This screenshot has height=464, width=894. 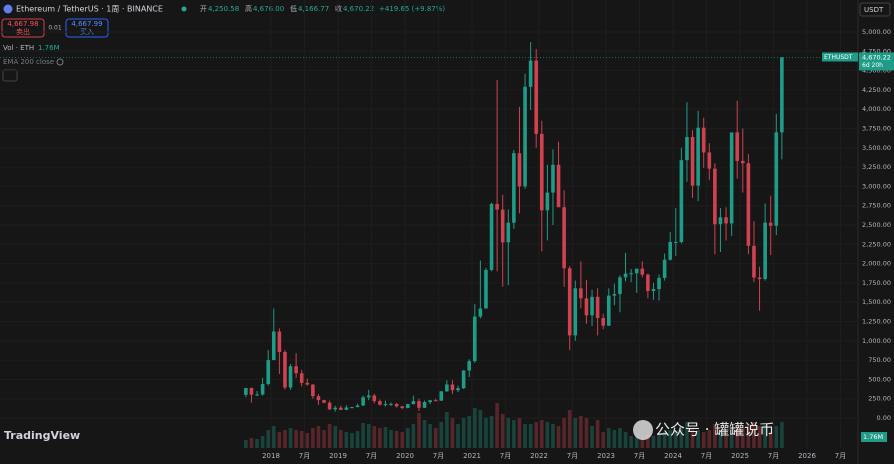 I want to click on ema-label: EMA 200 close, so click(x=28, y=62).